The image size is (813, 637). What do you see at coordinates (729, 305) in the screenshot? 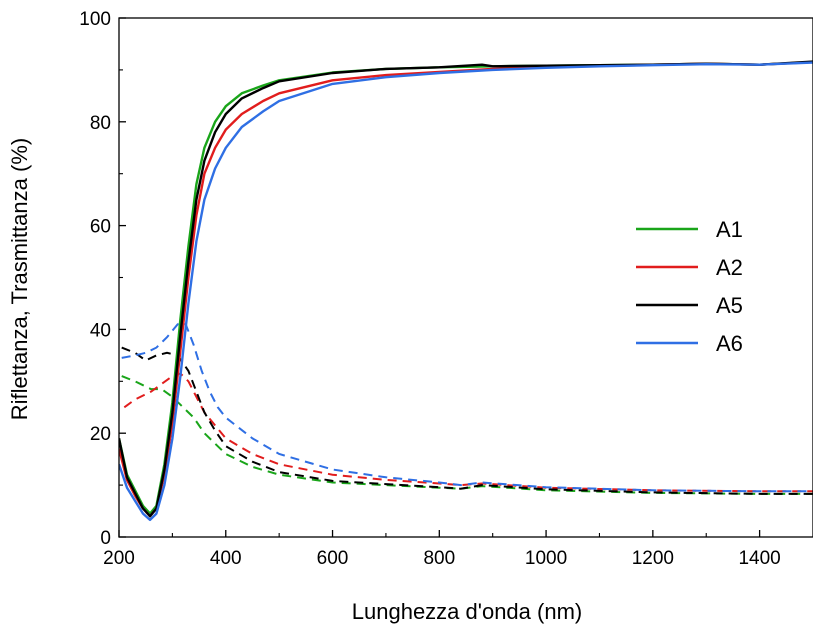
I see `legend-label-a5: A5` at bounding box center [729, 305].